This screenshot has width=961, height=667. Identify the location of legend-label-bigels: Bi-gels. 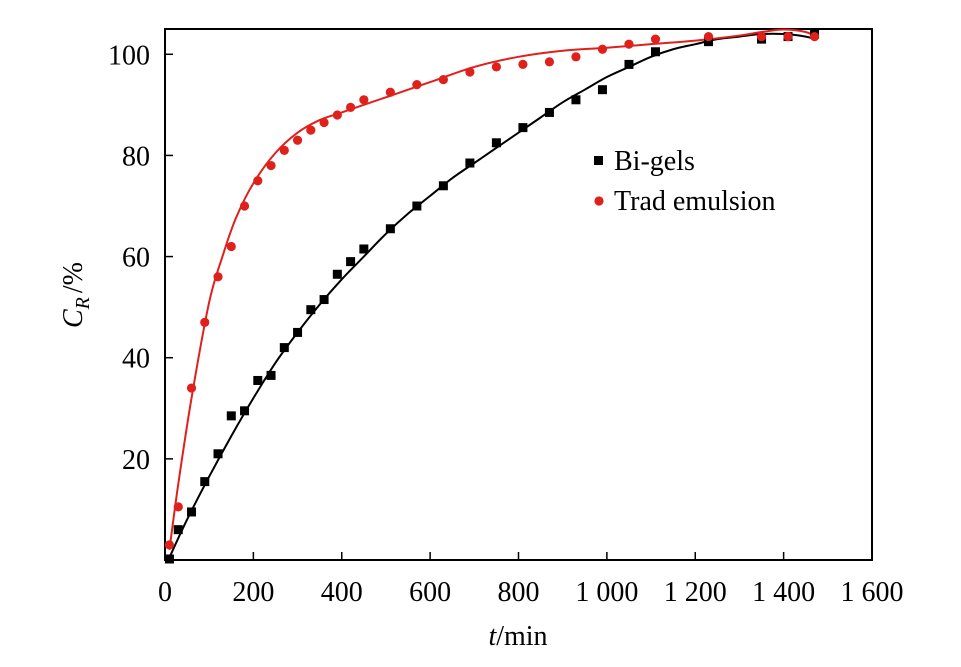
(654, 161).